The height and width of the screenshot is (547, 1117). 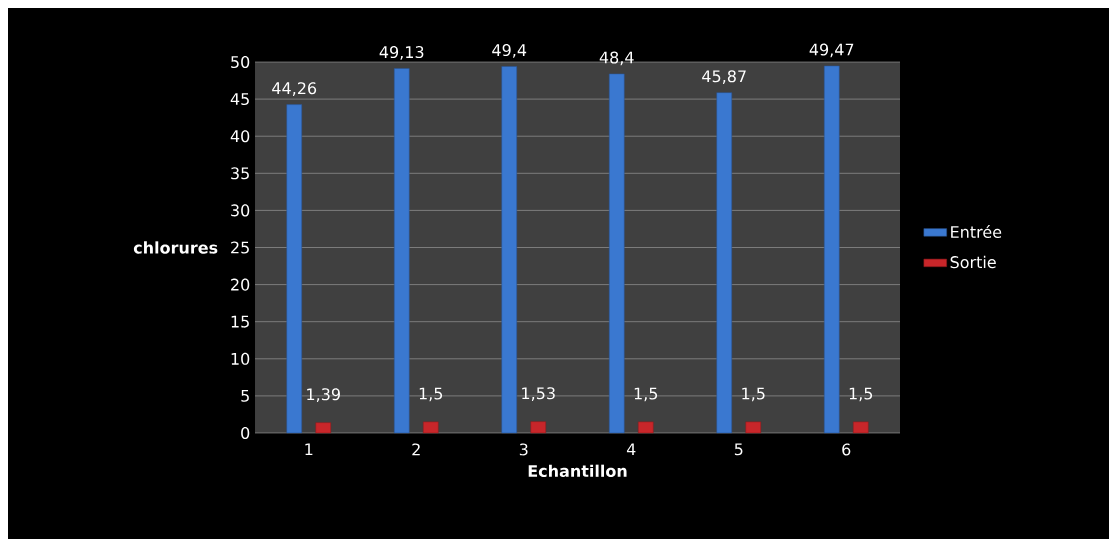 What do you see at coordinates (240, 247) in the screenshot?
I see `y-tick-label: 25` at bounding box center [240, 247].